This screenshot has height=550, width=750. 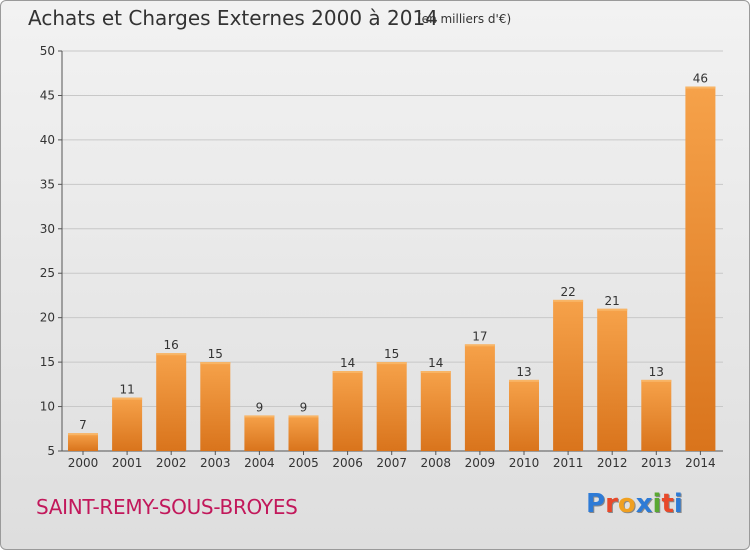 I want to click on x-tick-label: 2002, so click(x=171, y=463).